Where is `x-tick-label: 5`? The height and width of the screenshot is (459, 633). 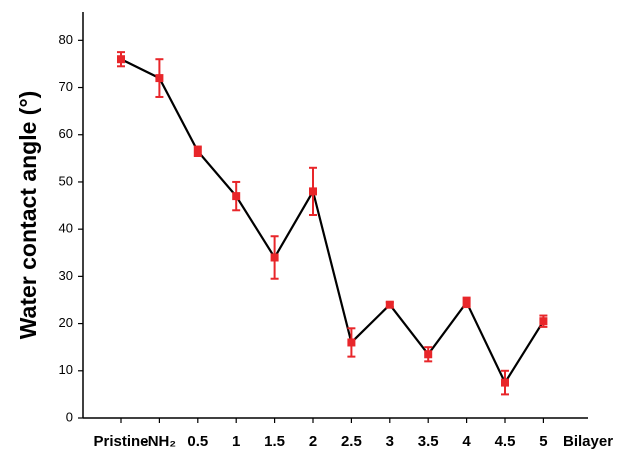 x-tick-label: 5 is located at coordinates (543, 441).